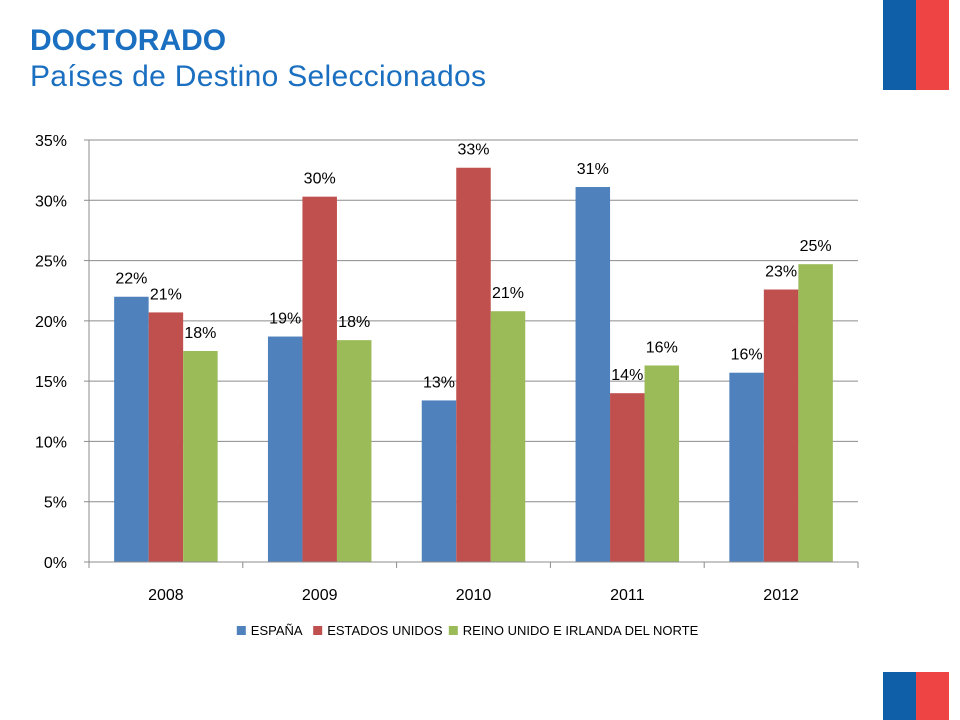 This screenshot has width=960, height=720. What do you see at coordinates (131, 279) in the screenshot?
I see `data-label: 22%` at bounding box center [131, 279].